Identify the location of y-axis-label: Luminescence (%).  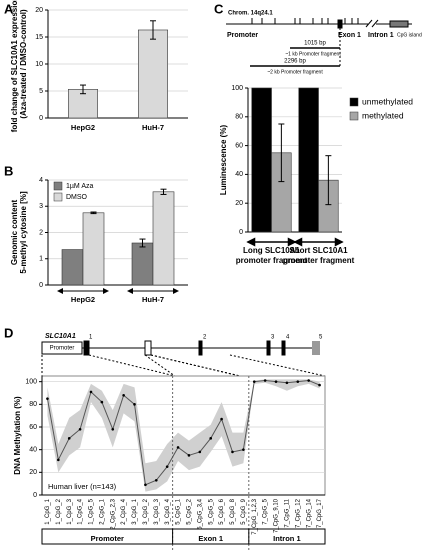
(223, 160).